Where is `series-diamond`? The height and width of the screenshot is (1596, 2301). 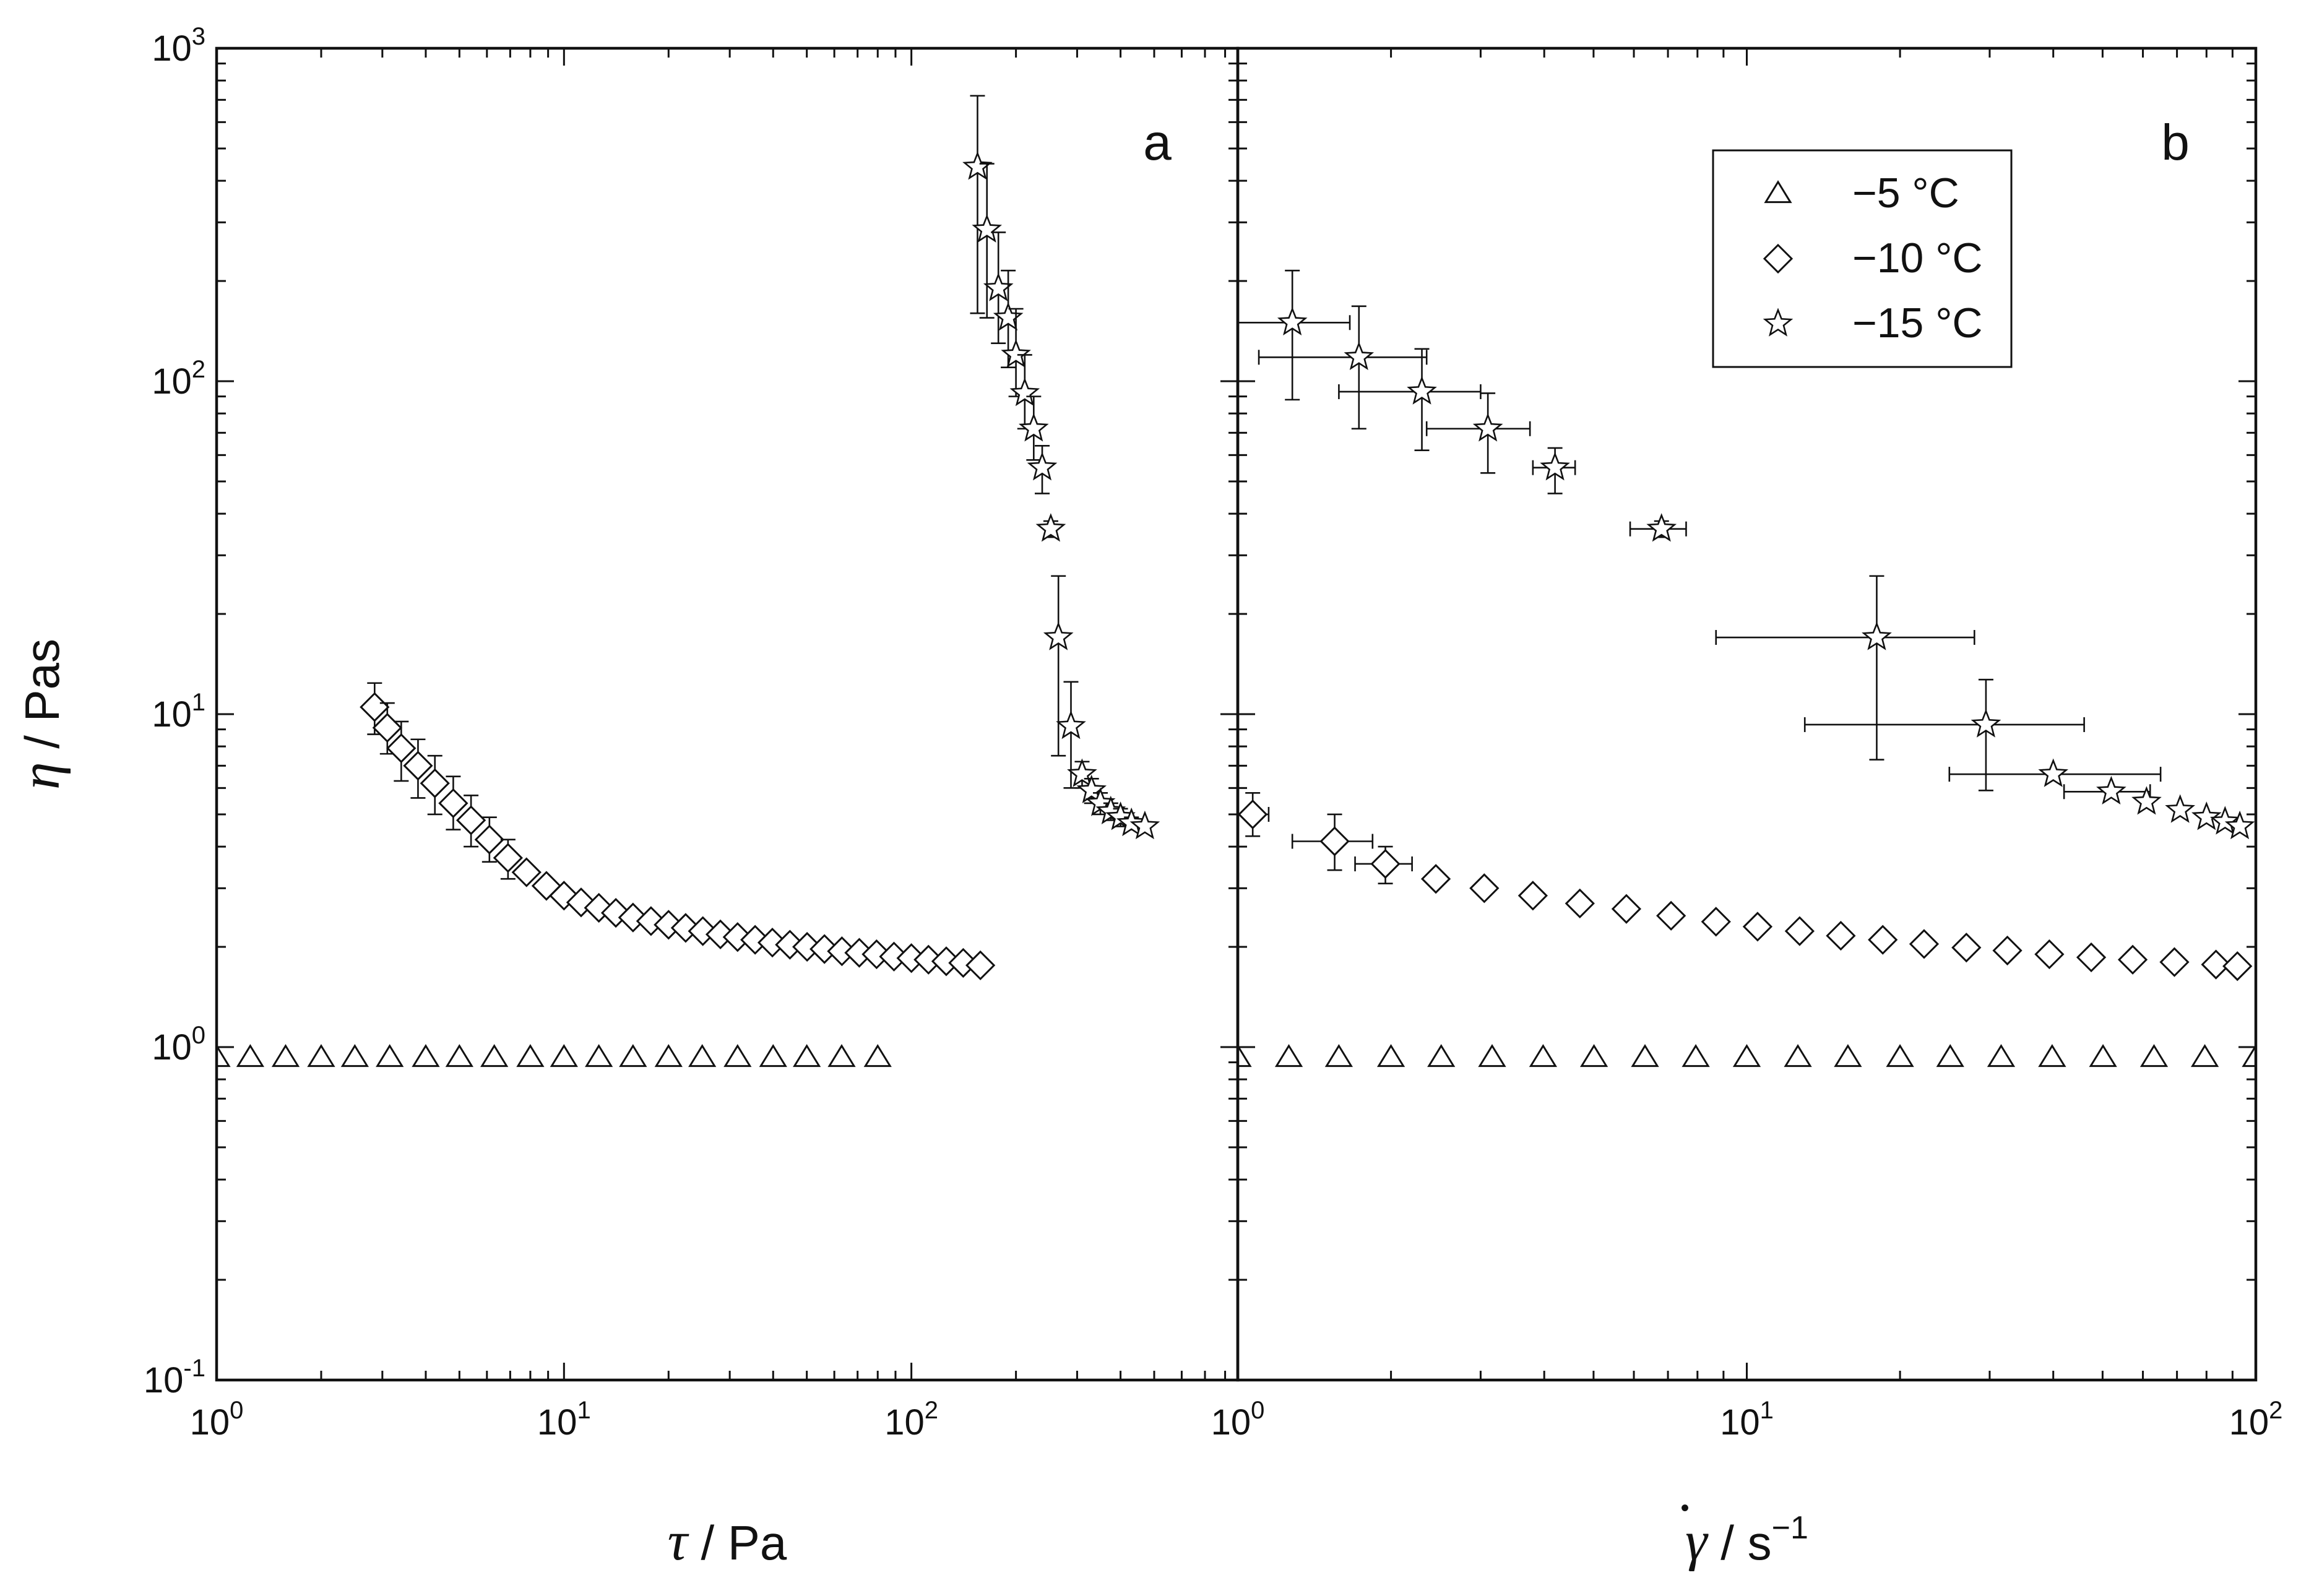 series-diamond is located at coordinates (678, 831).